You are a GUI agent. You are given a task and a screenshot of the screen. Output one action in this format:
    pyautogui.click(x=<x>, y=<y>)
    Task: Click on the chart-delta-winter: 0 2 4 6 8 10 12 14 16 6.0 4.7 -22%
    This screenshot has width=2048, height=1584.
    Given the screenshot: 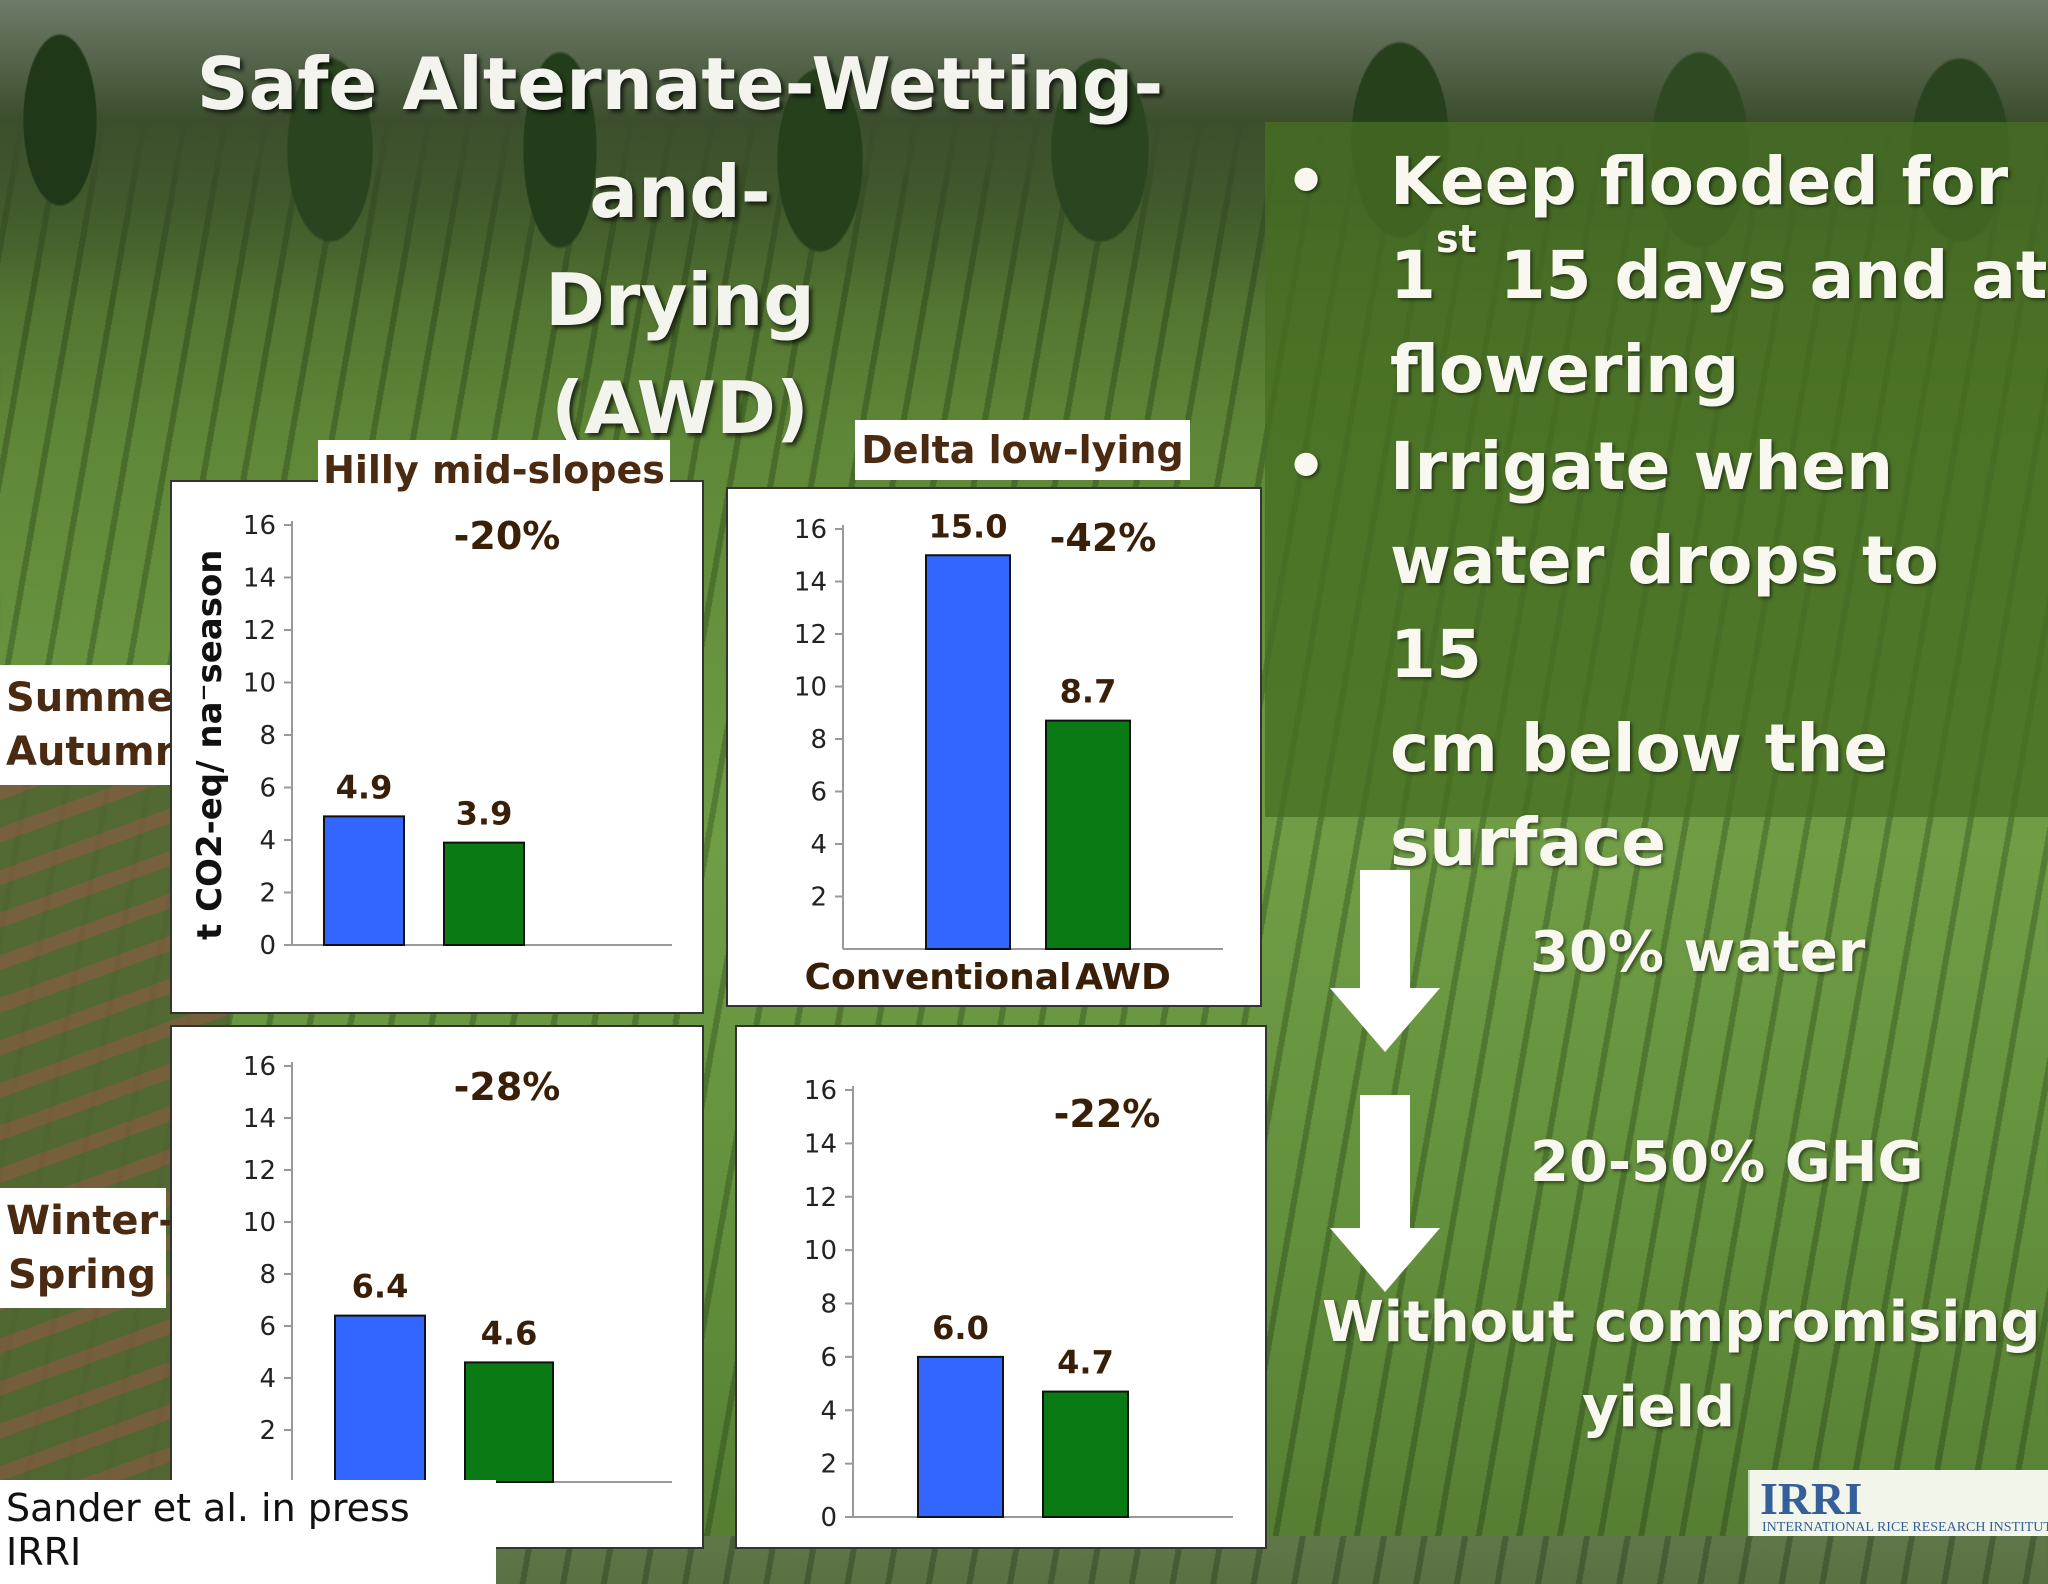 What is the action you would take?
    pyautogui.click(x=1001, y=1287)
    